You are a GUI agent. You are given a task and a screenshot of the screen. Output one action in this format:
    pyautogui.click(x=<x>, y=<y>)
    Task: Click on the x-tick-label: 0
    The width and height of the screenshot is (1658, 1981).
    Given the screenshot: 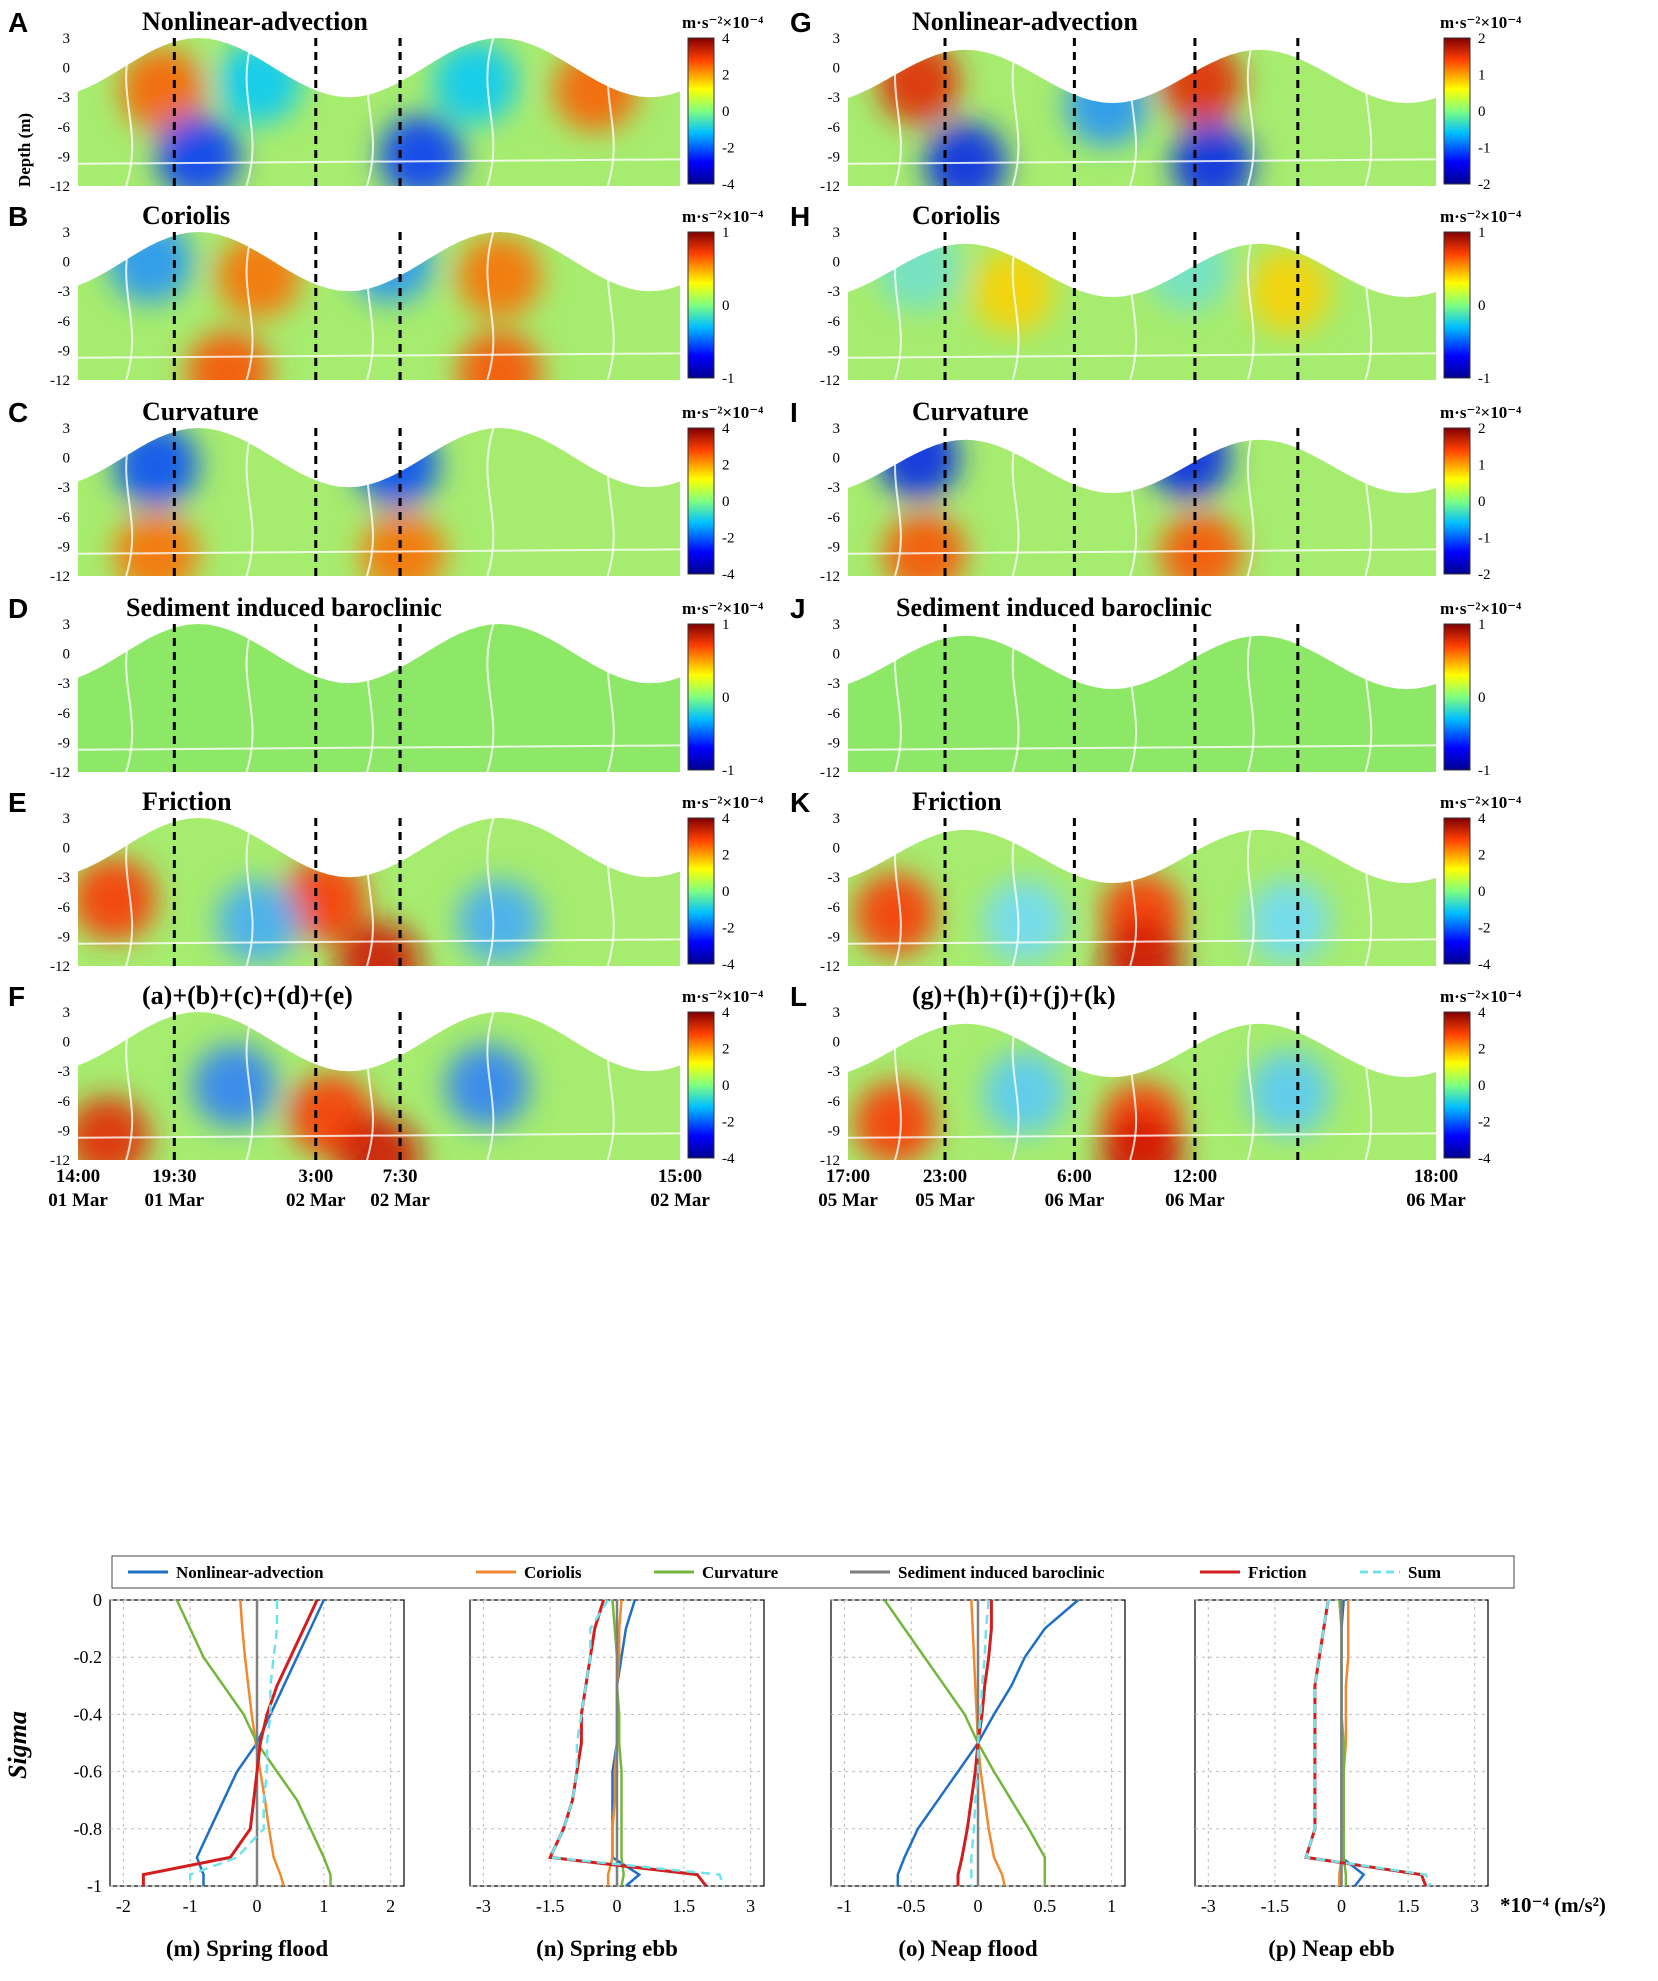 What is the action you would take?
    pyautogui.click(x=978, y=1906)
    